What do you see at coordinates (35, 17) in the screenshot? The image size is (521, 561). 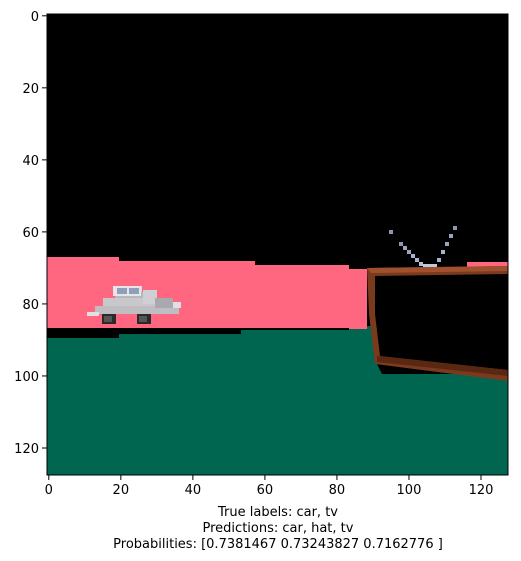 I see `y-tick-label: 0` at bounding box center [35, 17].